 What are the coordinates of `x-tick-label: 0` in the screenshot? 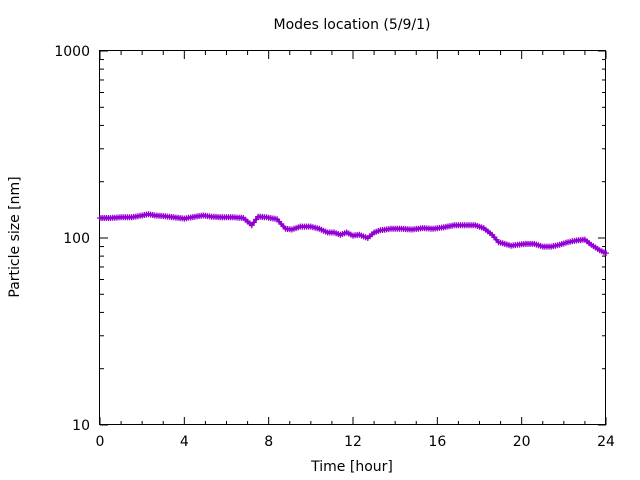 It's located at (100, 442).